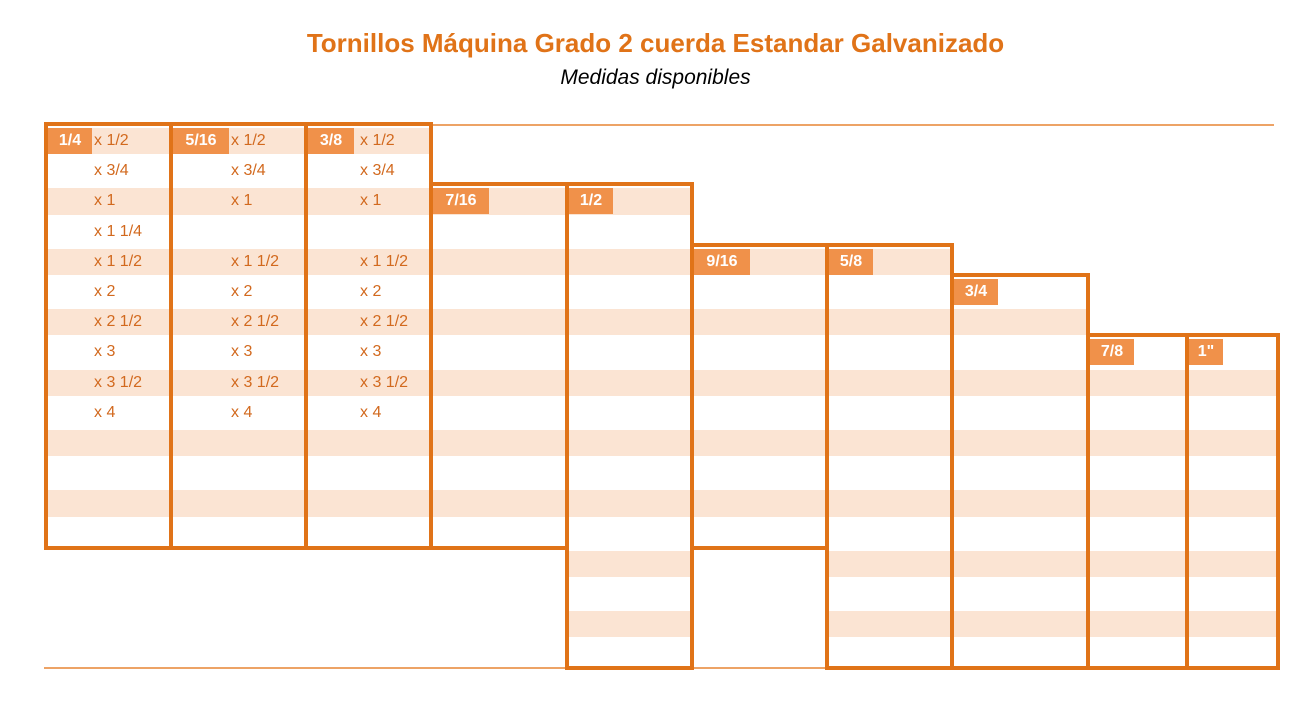  Describe the element at coordinates (659, 125) in the screenshot. I see `top-rule` at that location.